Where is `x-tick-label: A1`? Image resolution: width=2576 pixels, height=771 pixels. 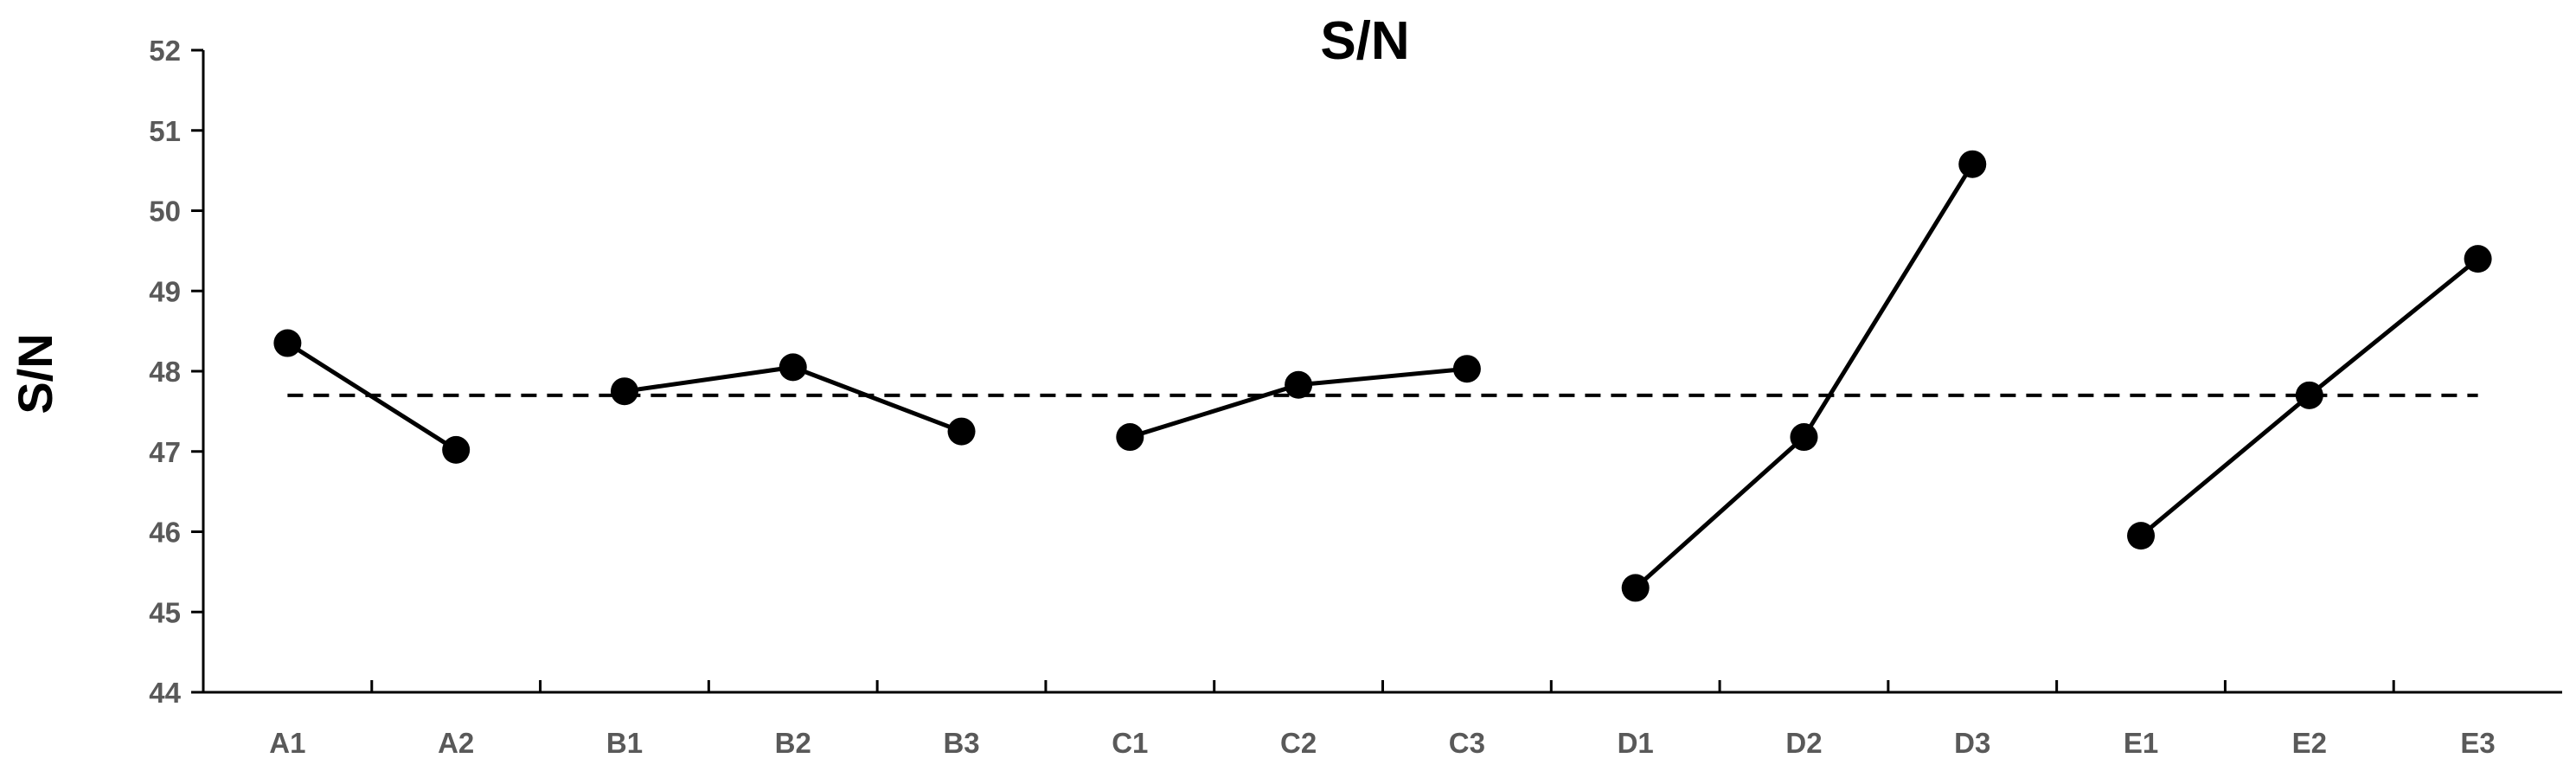 x-tick-label: A1 is located at coordinates (287, 743).